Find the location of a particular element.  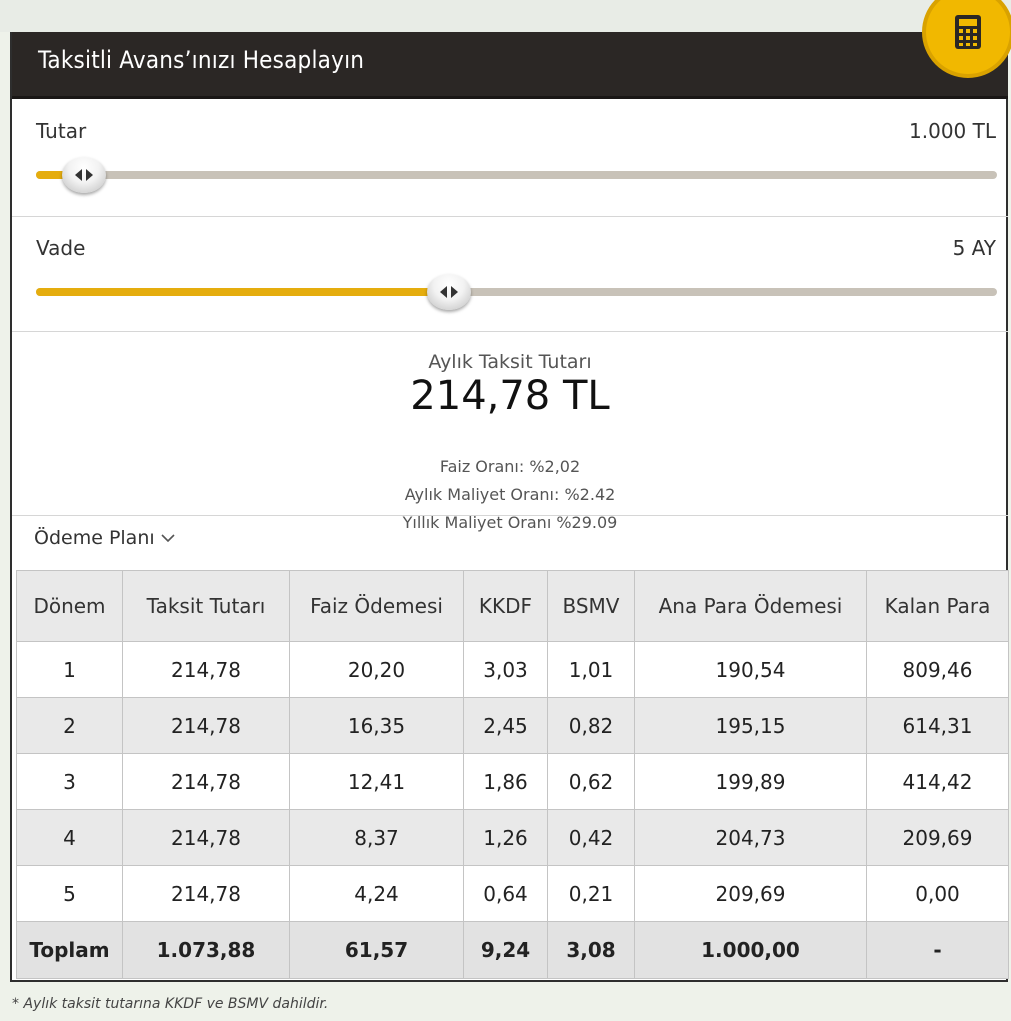

table-cell: 0,64 is located at coordinates (505, 893).